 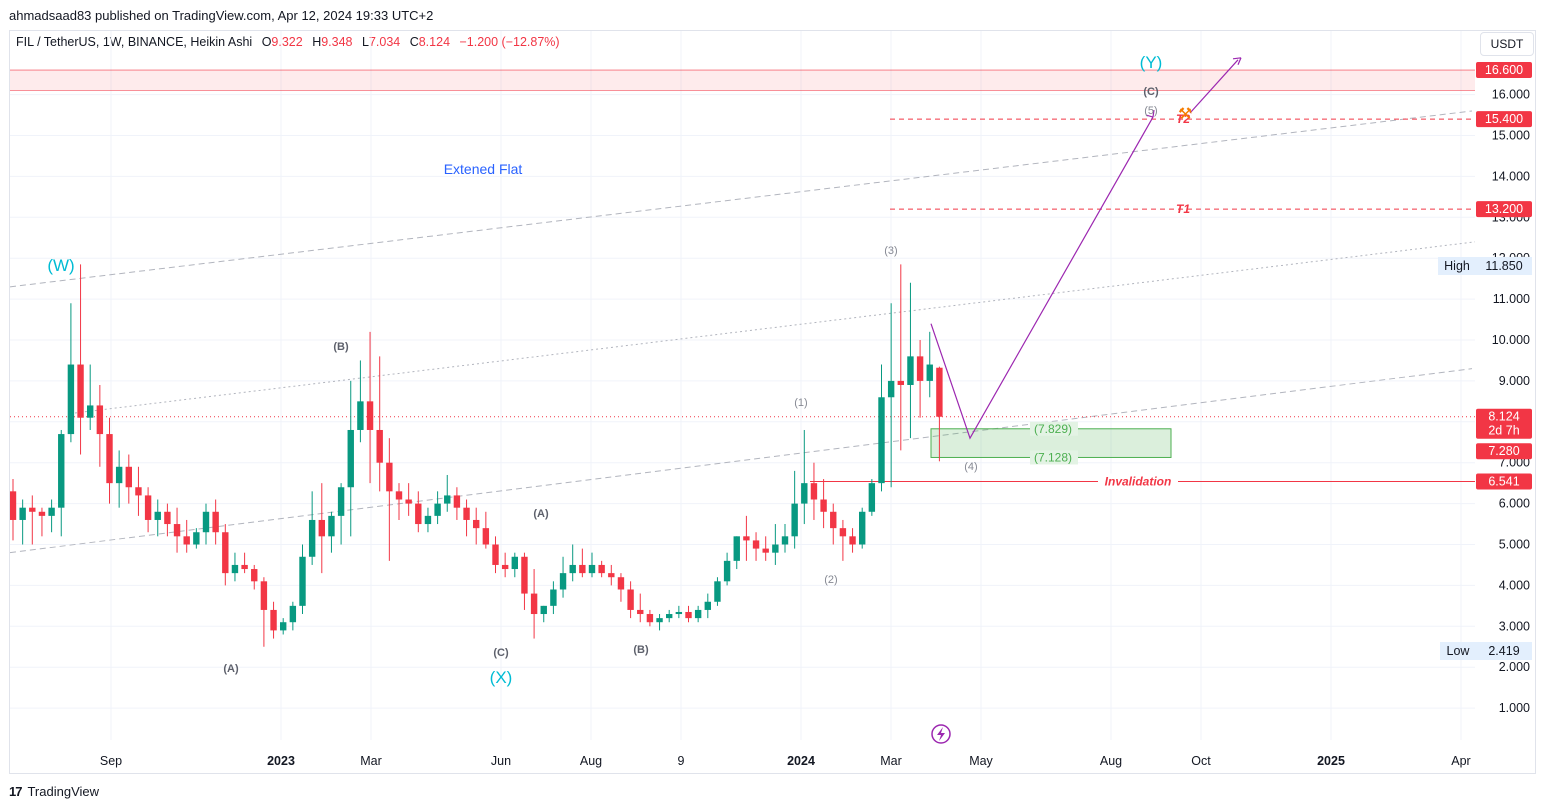 I want to click on close-value: 8.124, so click(x=434, y=42).